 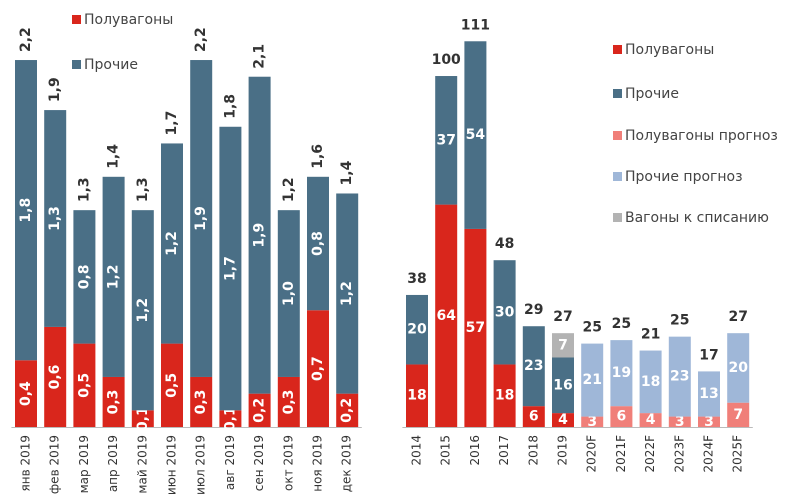 What do you see at coordinates (592, 454) in the screenshot?
I see `x-tick-label: 2020F` at bounding box center [592, 454].